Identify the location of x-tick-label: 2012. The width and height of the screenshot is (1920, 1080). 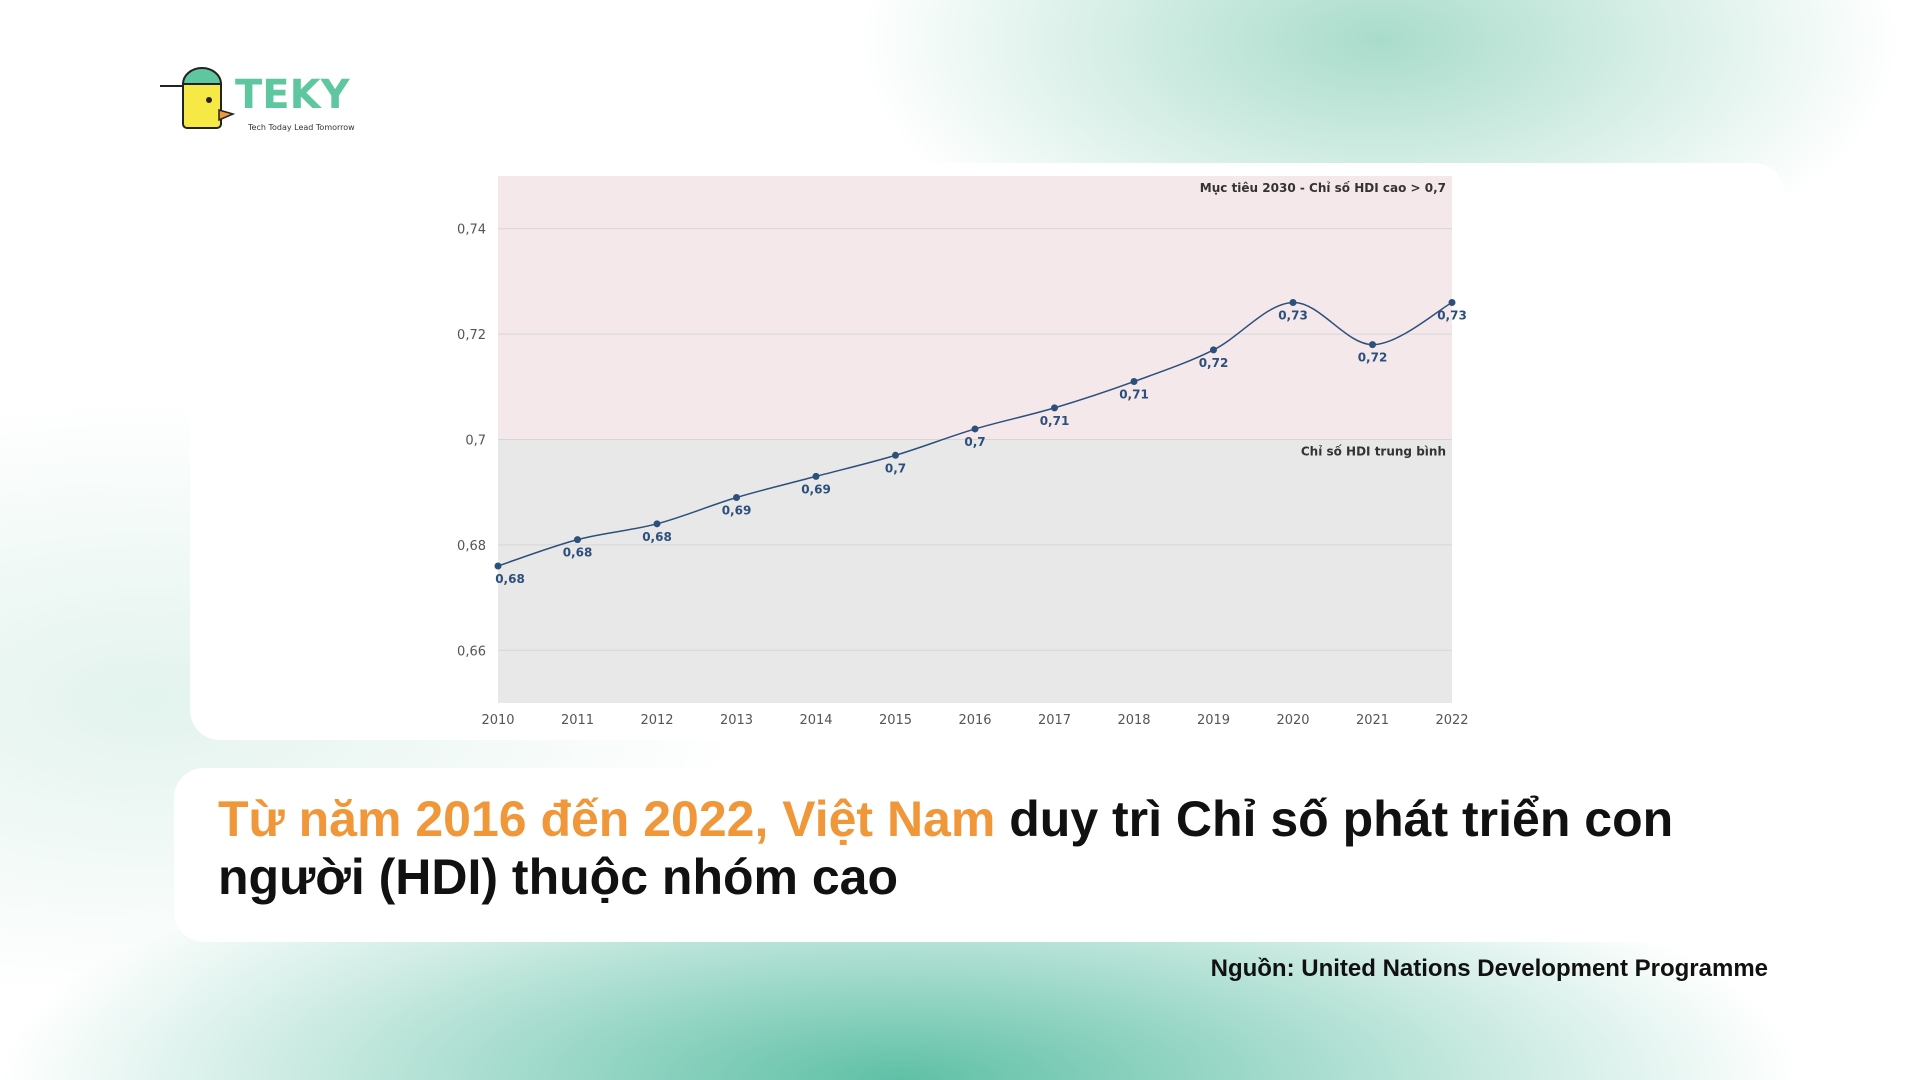
(656, 720).